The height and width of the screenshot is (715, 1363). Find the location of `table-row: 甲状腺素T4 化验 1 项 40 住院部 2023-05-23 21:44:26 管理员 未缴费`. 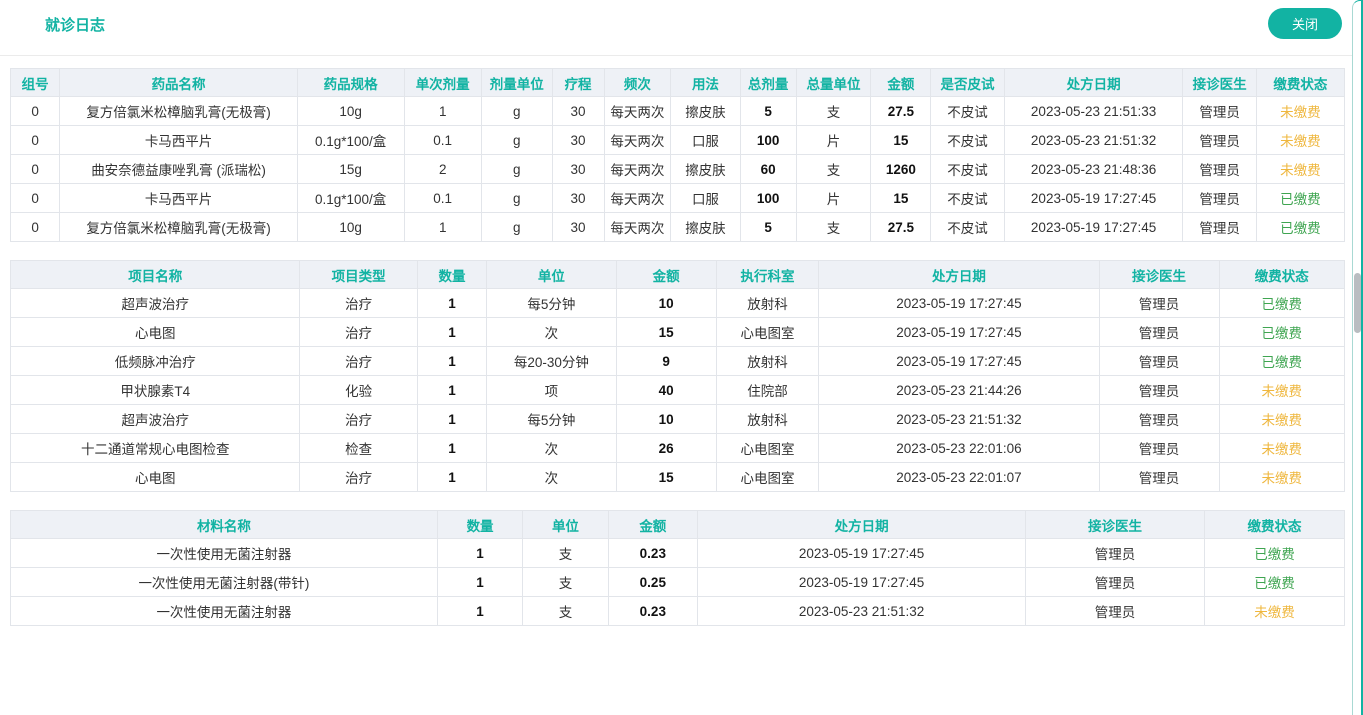

table-row: 甲状腺素T4 化验 1 项 40 住院部 2023-05-23 21:44:26 管理员 未缴费 is located at coordinates (677, 390).